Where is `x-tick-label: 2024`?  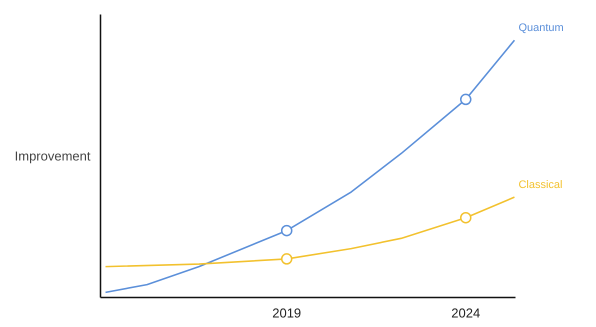
x-tick-label: 2024 is located at coordinates (465, 313).